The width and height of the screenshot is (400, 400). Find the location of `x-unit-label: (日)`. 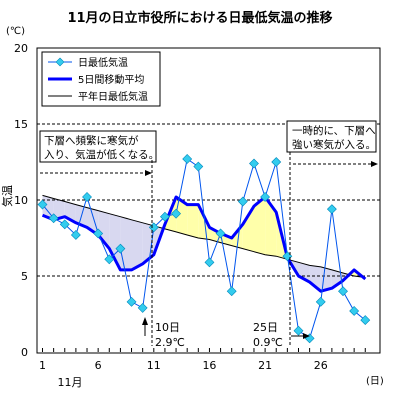

x-unit-label: (日) is located at coordinates (375, 381).